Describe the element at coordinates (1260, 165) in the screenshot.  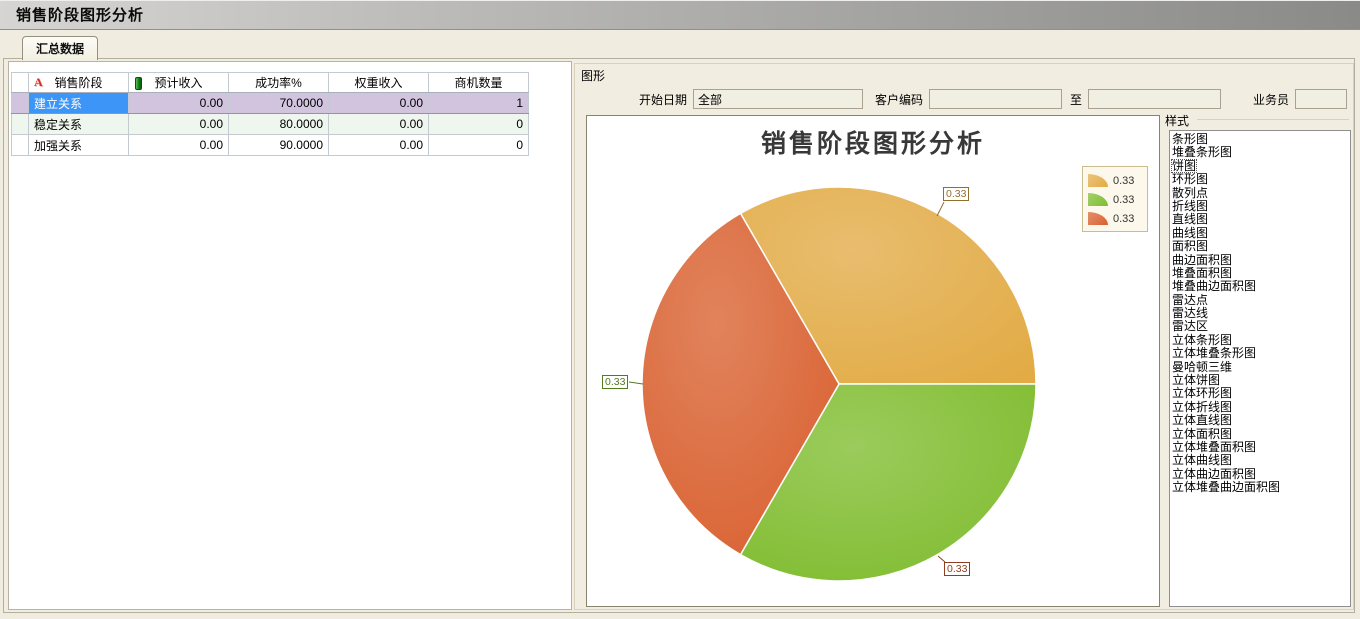
I see `style-item: 饼图` at that location.